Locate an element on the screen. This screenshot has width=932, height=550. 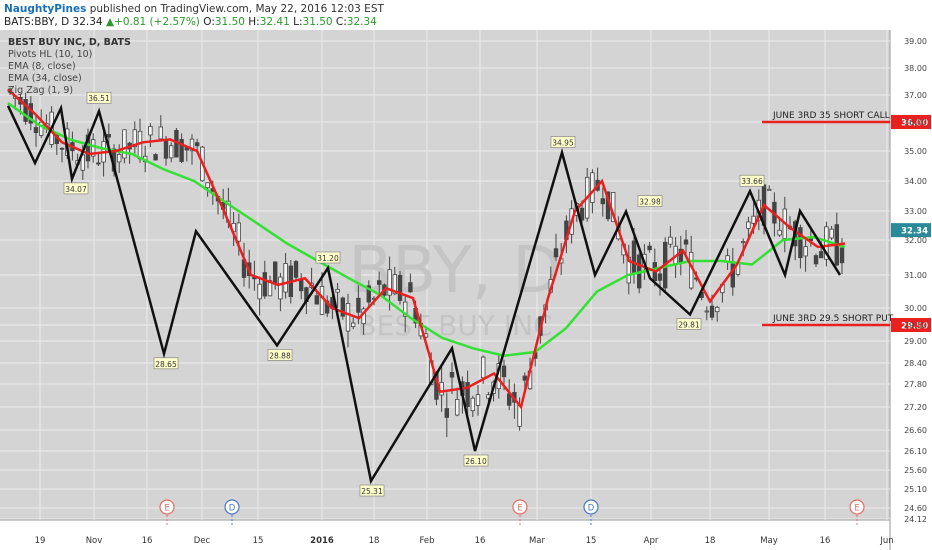
price-tick-label: 38.00 is located at coordinates (915, 68).